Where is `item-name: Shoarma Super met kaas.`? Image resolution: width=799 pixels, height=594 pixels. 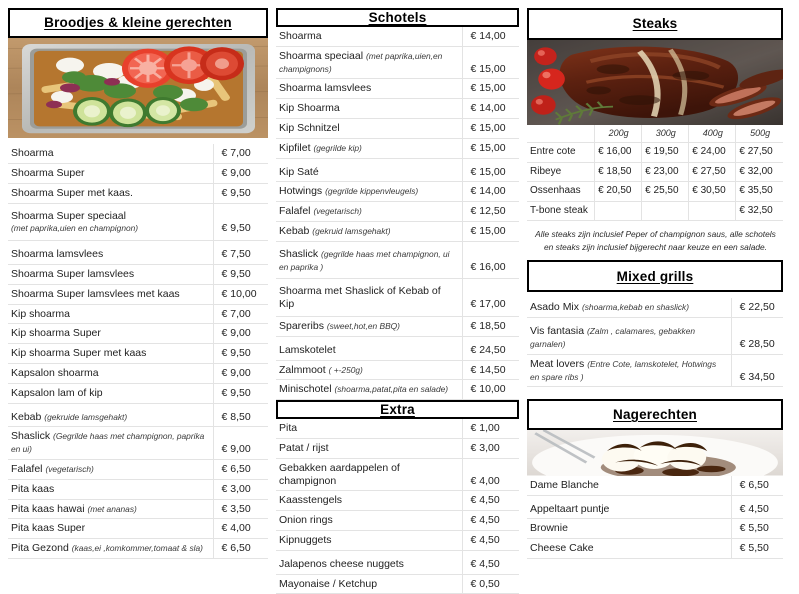 item-name: Shoarma Super met kaas. is located at coordinates (110, 193).